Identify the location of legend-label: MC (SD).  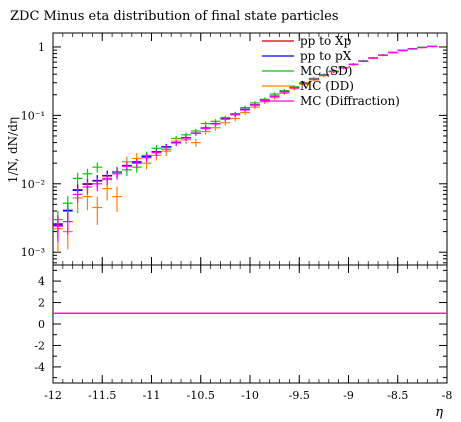
(326, 71).